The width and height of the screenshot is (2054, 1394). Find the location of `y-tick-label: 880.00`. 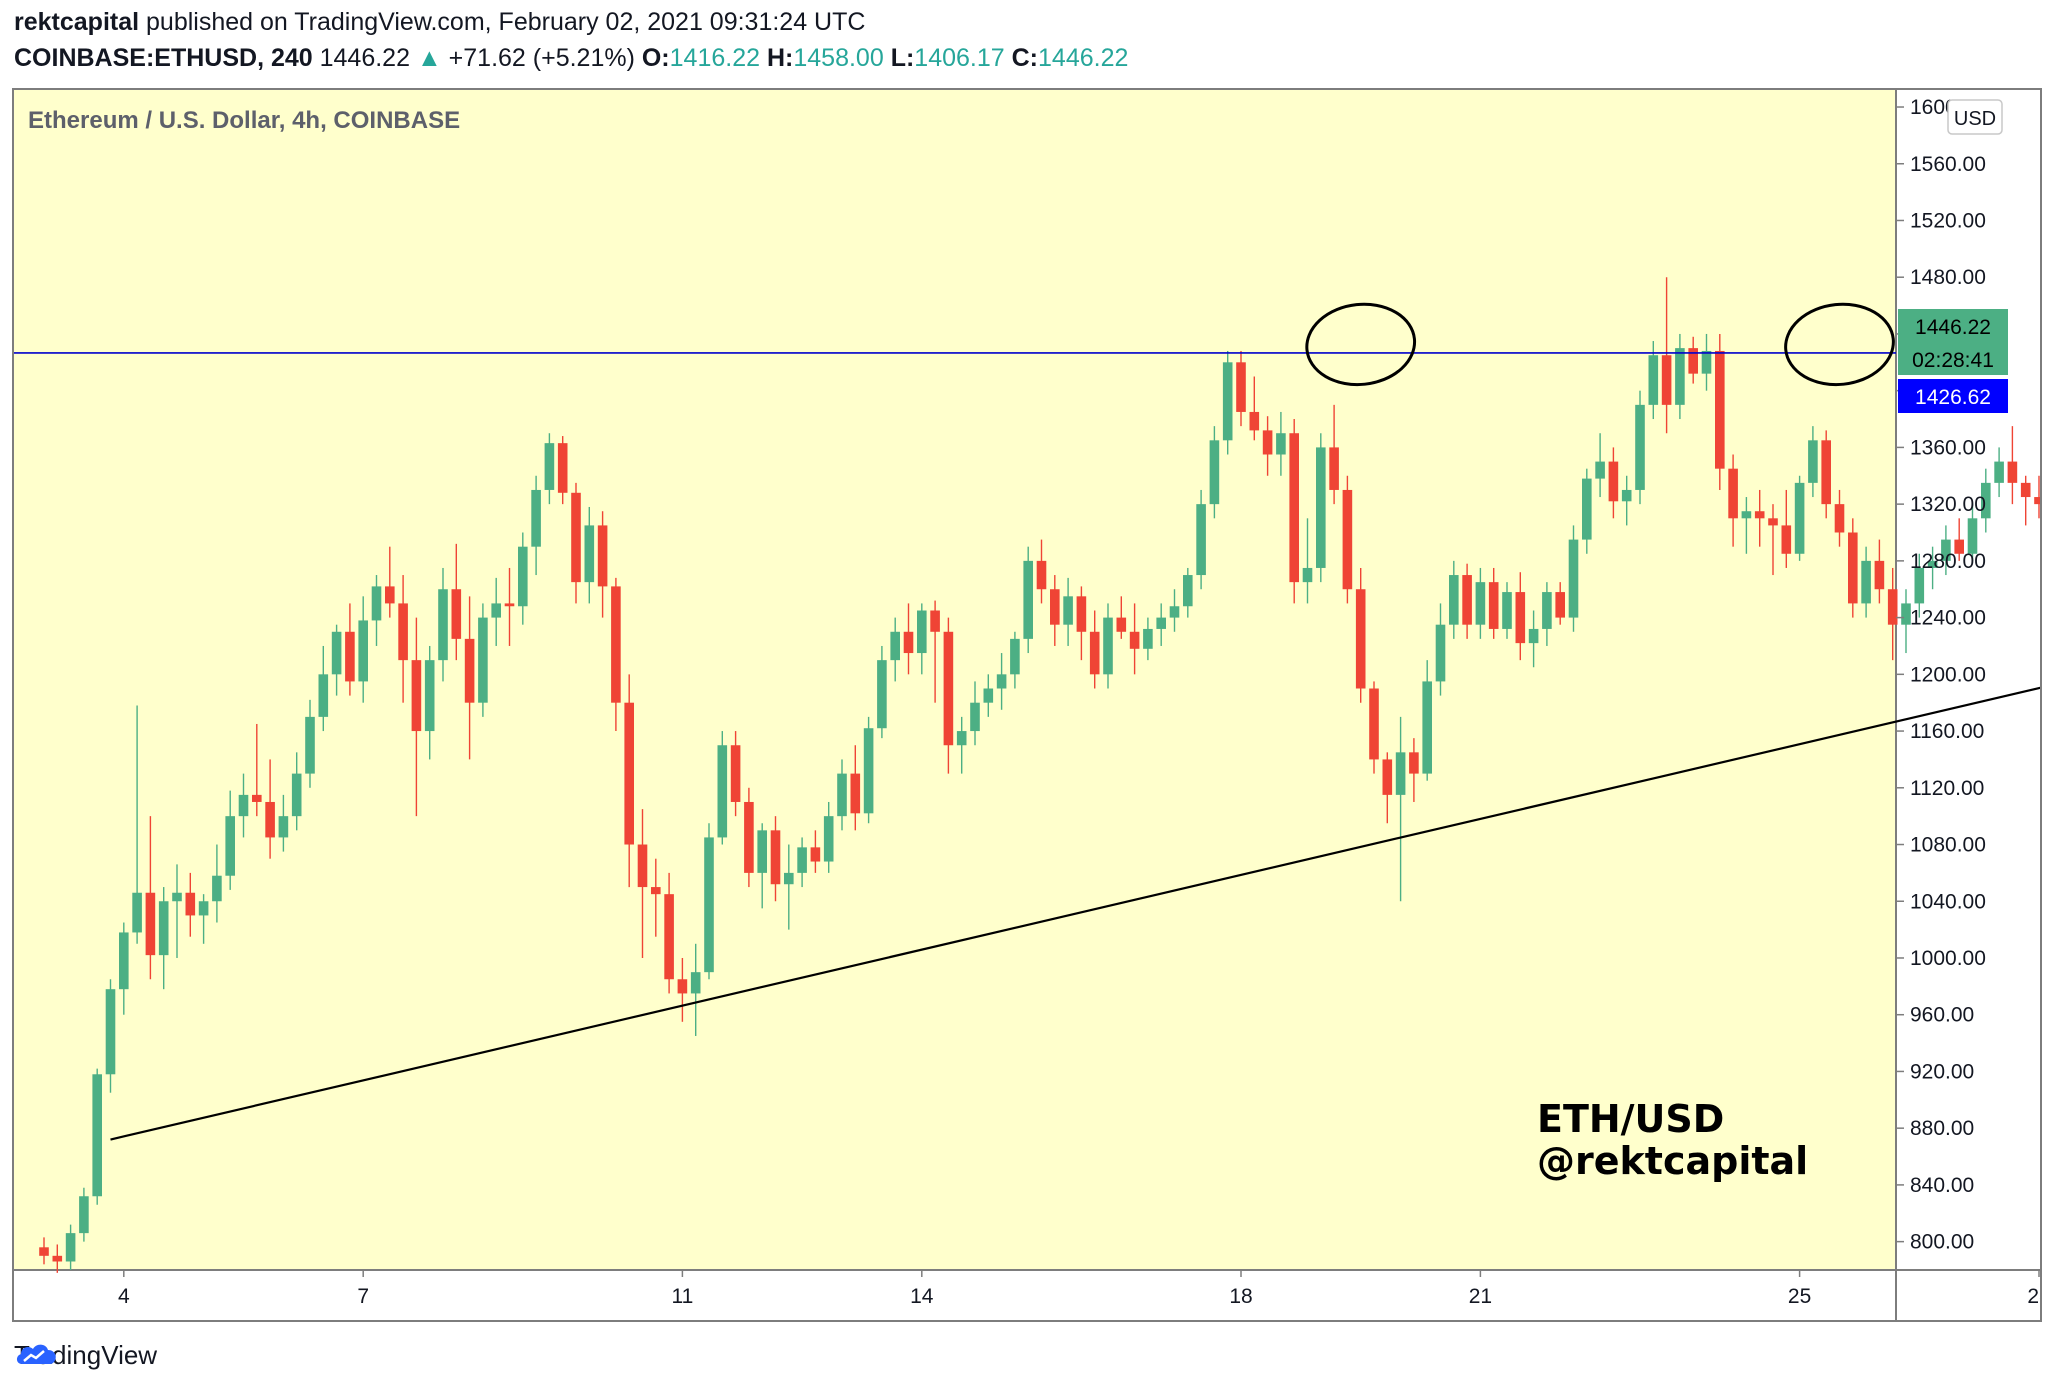

y-tick-label: 880.00 is located at coordinates (1942, 1128).